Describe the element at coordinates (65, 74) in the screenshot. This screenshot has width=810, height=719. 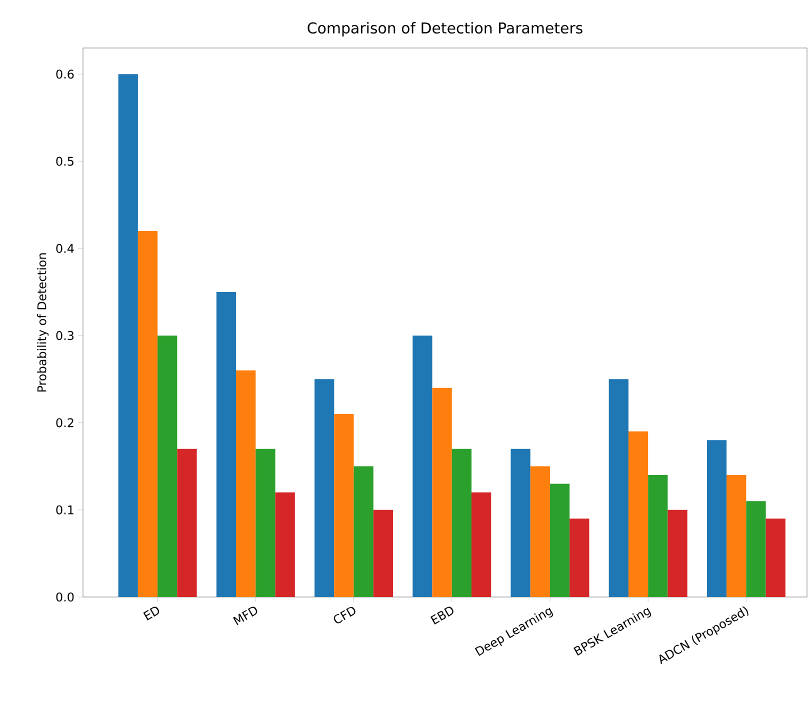
I see `y-tick-label: 0.6` at that location.